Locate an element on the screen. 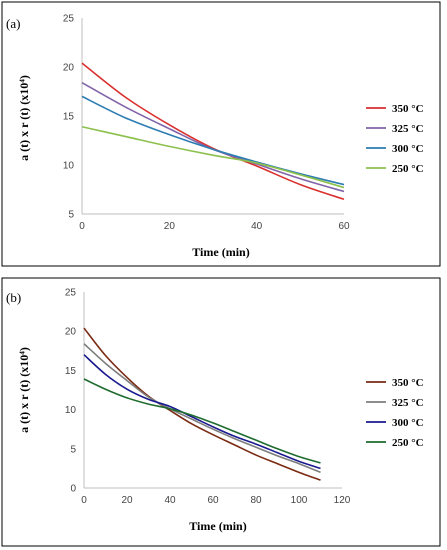 This screenshot has height=550, width=447. panel-b-x-tick-label: 100 is located at coordinates (299, 500).